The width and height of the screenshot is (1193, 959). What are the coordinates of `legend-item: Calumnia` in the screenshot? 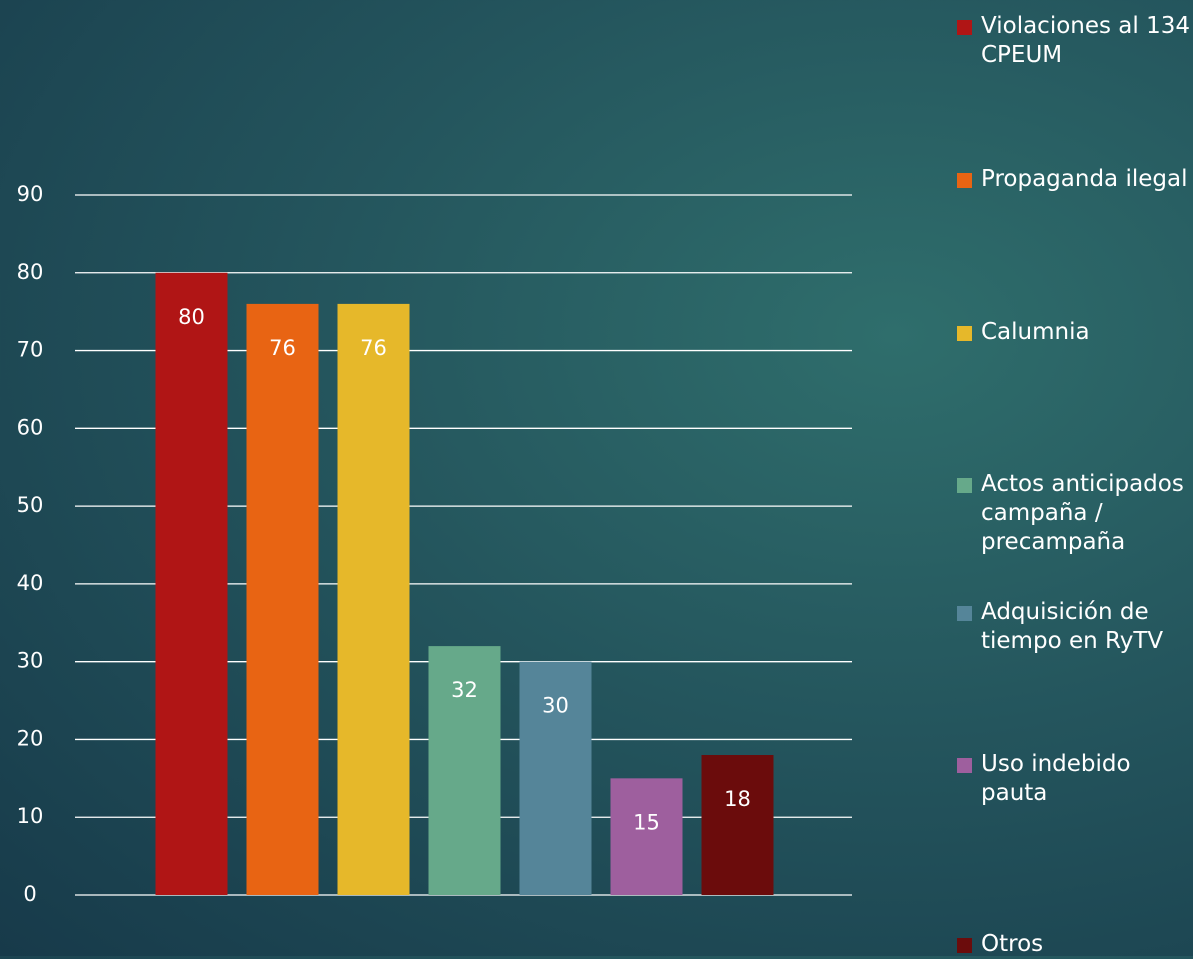 It's located at (1073, 332).